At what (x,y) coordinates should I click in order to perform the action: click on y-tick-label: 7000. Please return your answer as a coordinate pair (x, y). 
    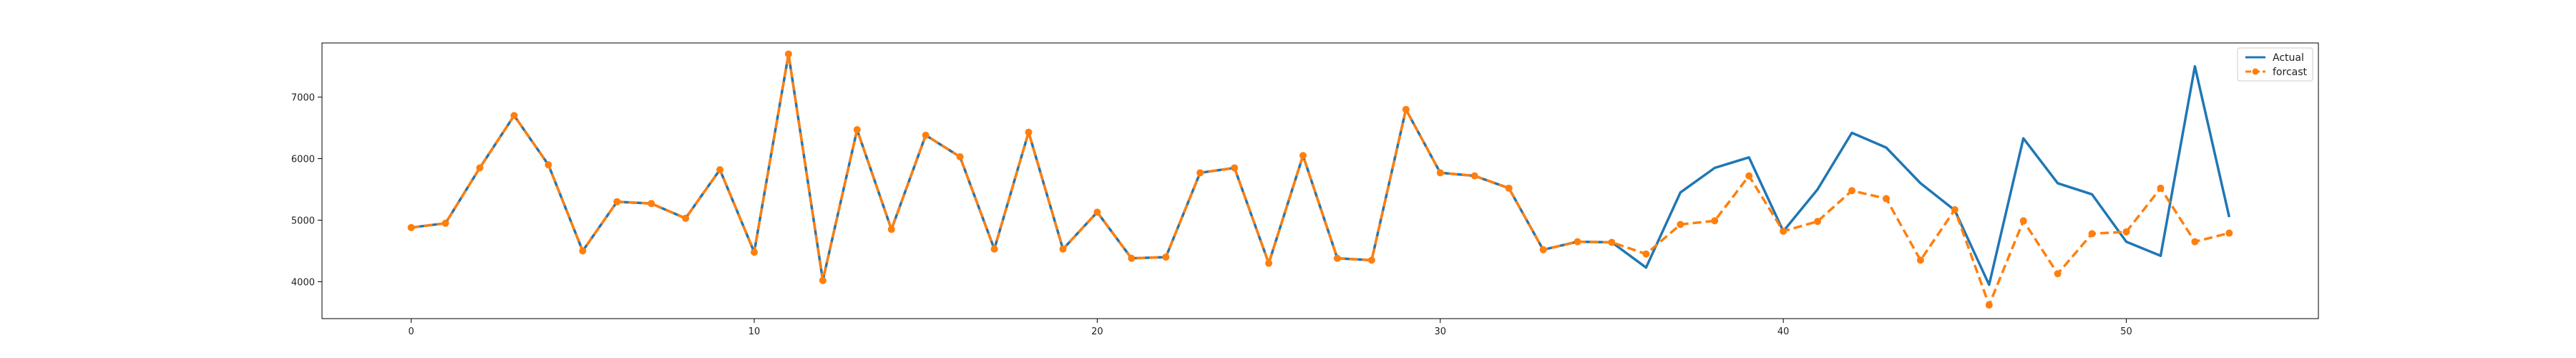
    Looking at the image, I should click on (303, 98).